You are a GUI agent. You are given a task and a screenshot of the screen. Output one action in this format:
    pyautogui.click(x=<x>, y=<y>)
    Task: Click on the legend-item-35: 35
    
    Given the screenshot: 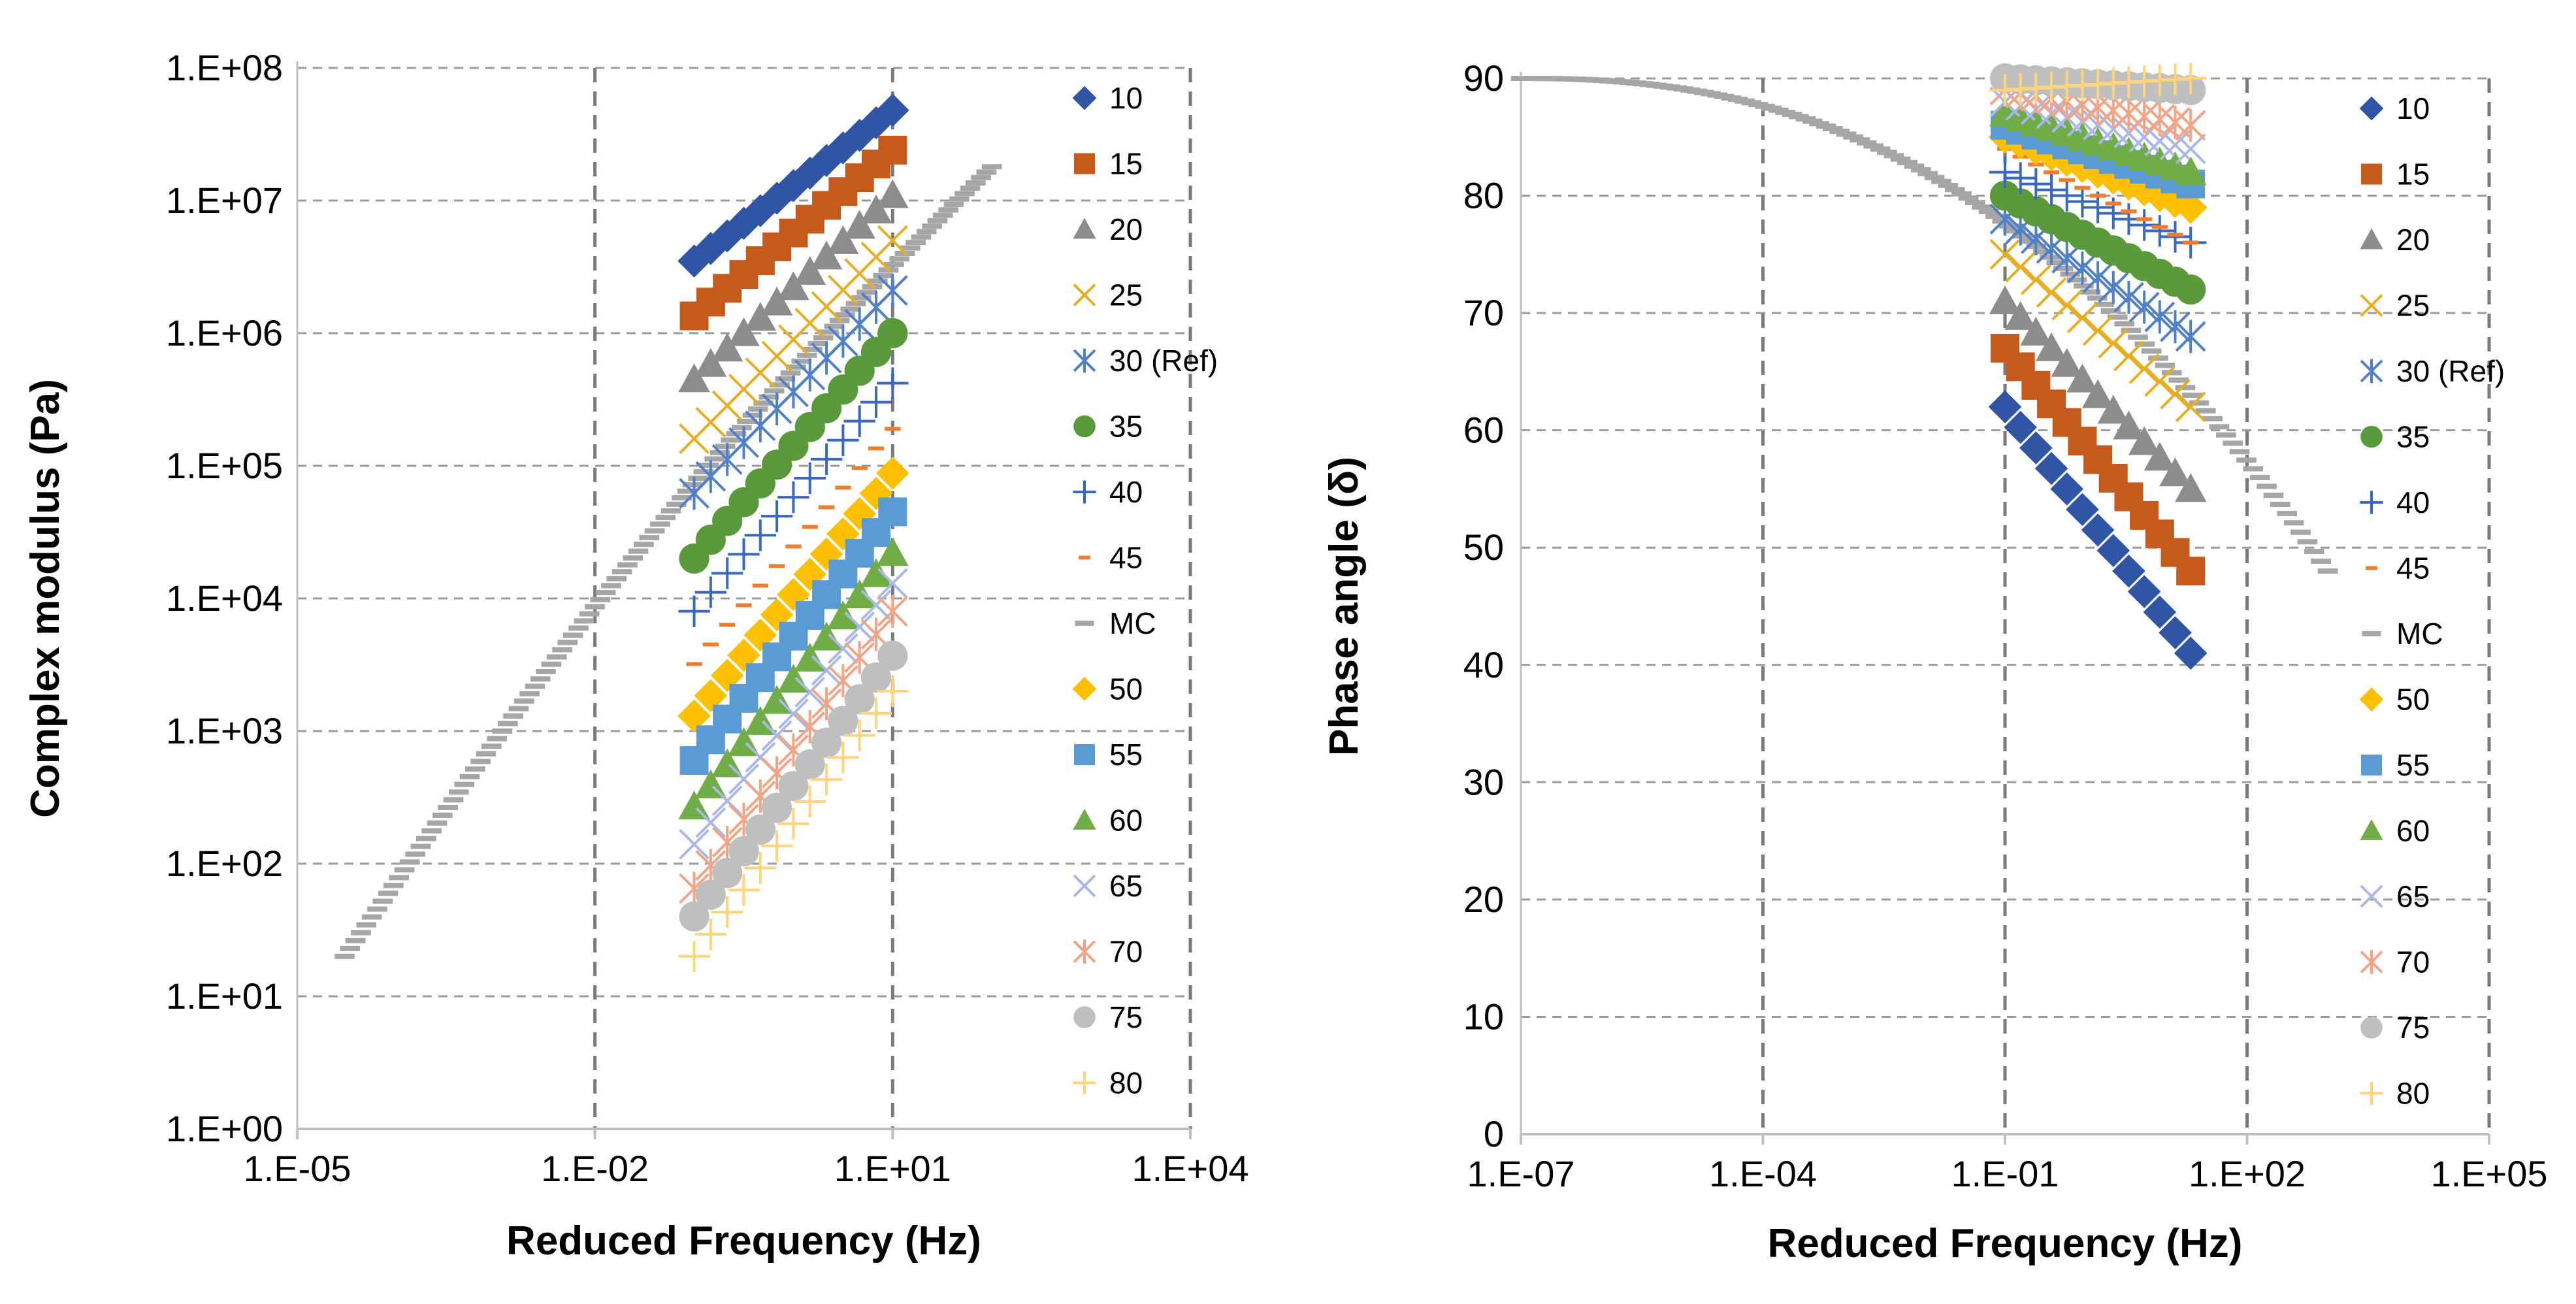 What is the action you would take?
    pyautogui.click(x=1108, y=427)
    